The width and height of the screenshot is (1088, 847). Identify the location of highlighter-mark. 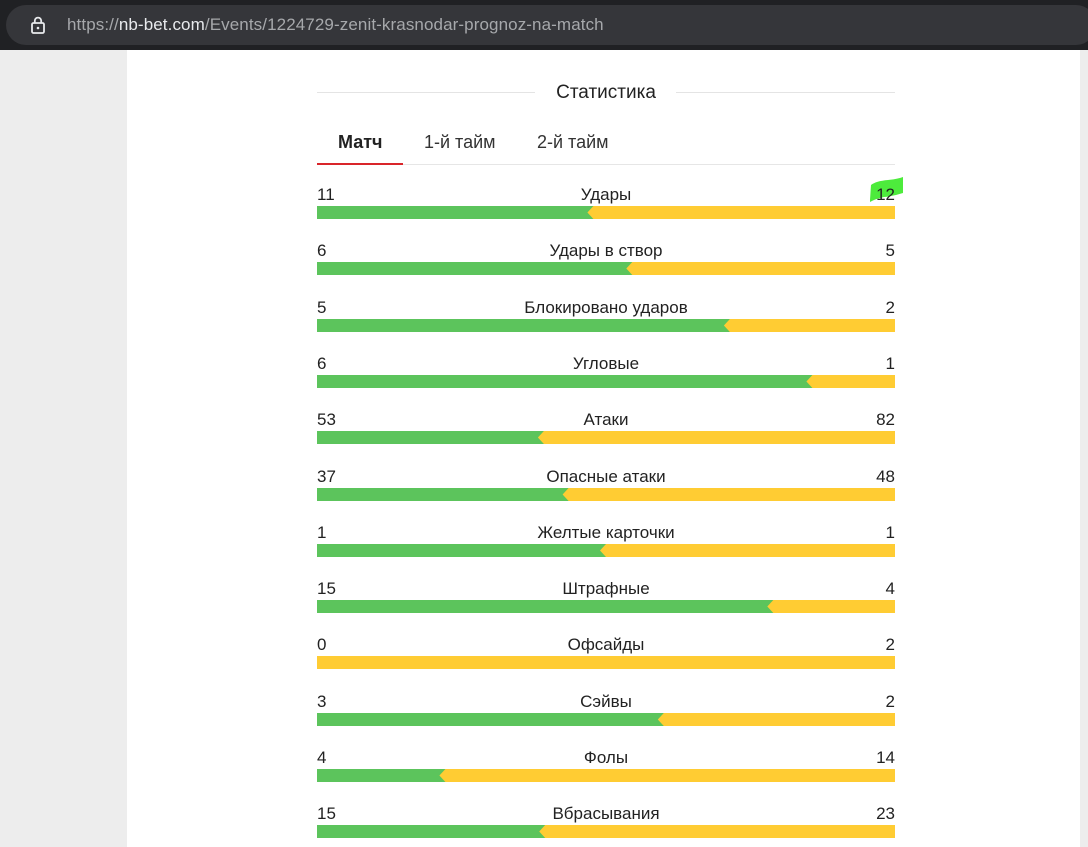
(886, 189).